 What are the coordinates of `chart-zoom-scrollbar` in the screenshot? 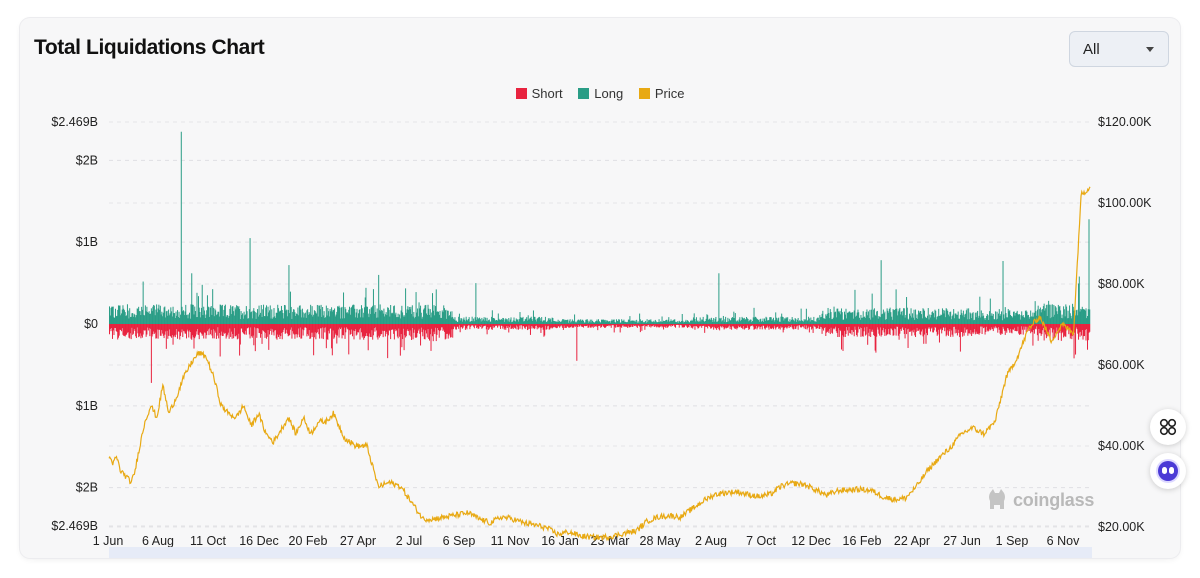 It's located at (600, 552).